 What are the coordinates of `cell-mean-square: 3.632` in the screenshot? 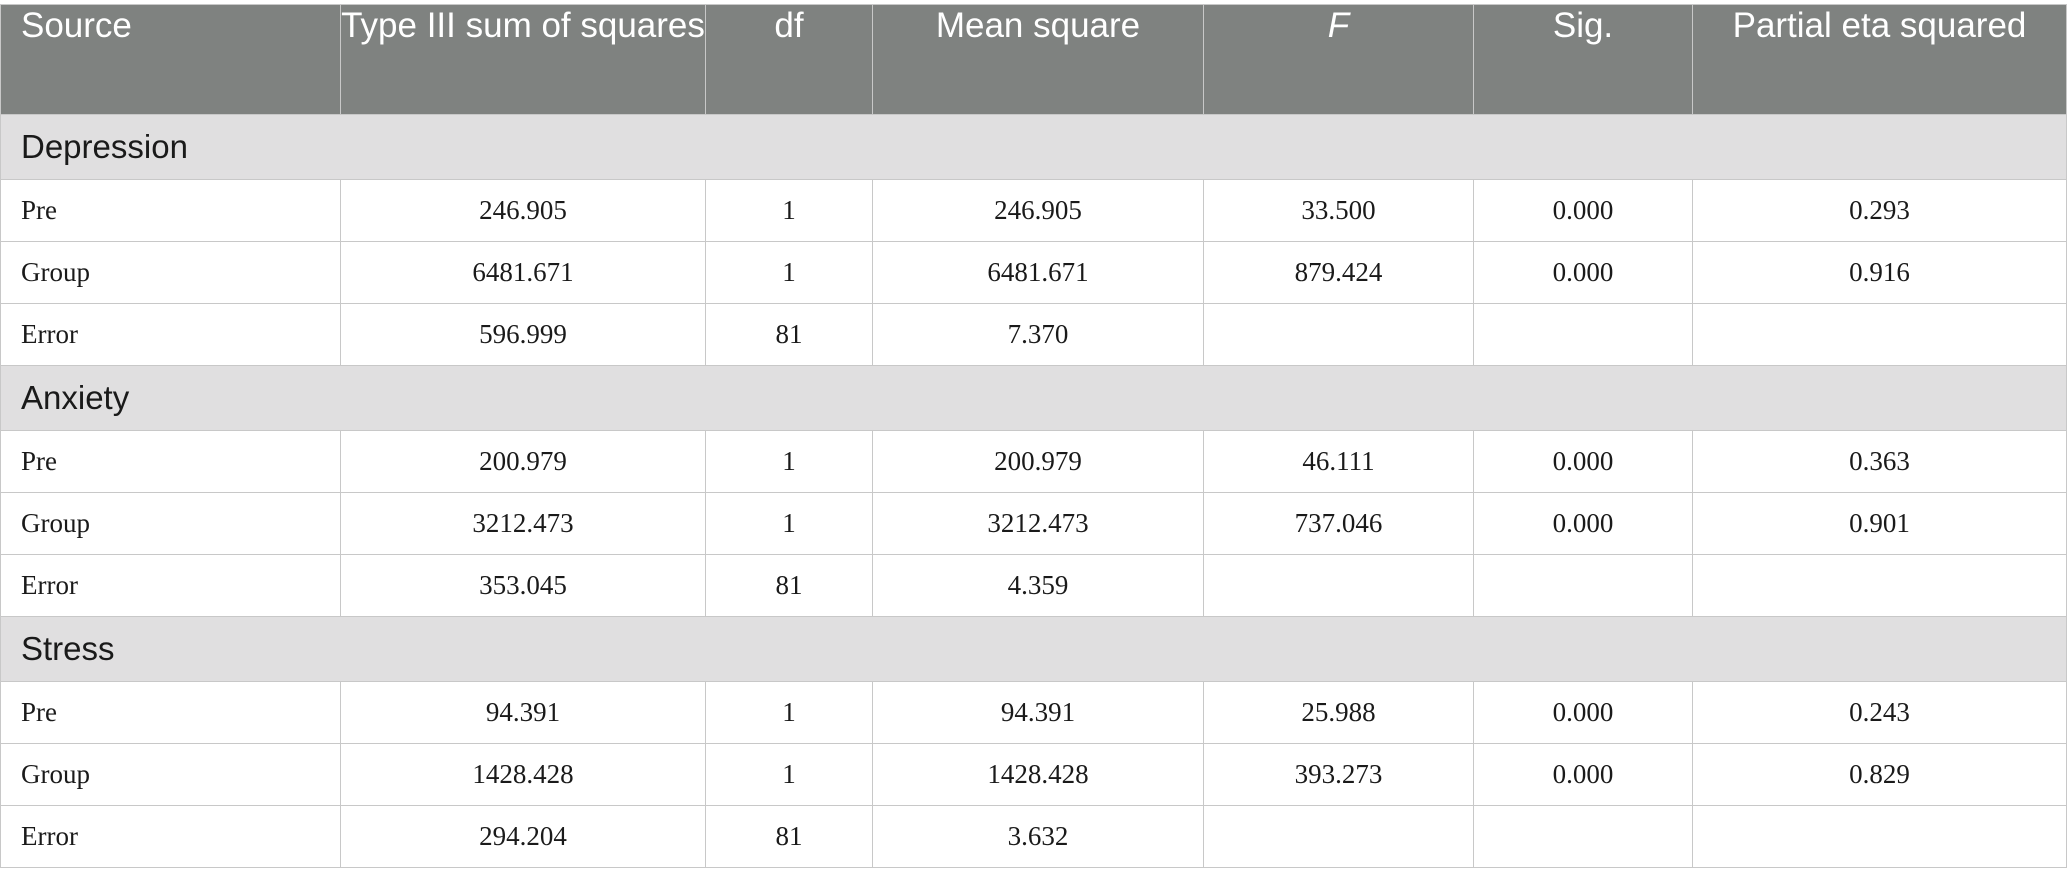 It's located at (1038, 836).